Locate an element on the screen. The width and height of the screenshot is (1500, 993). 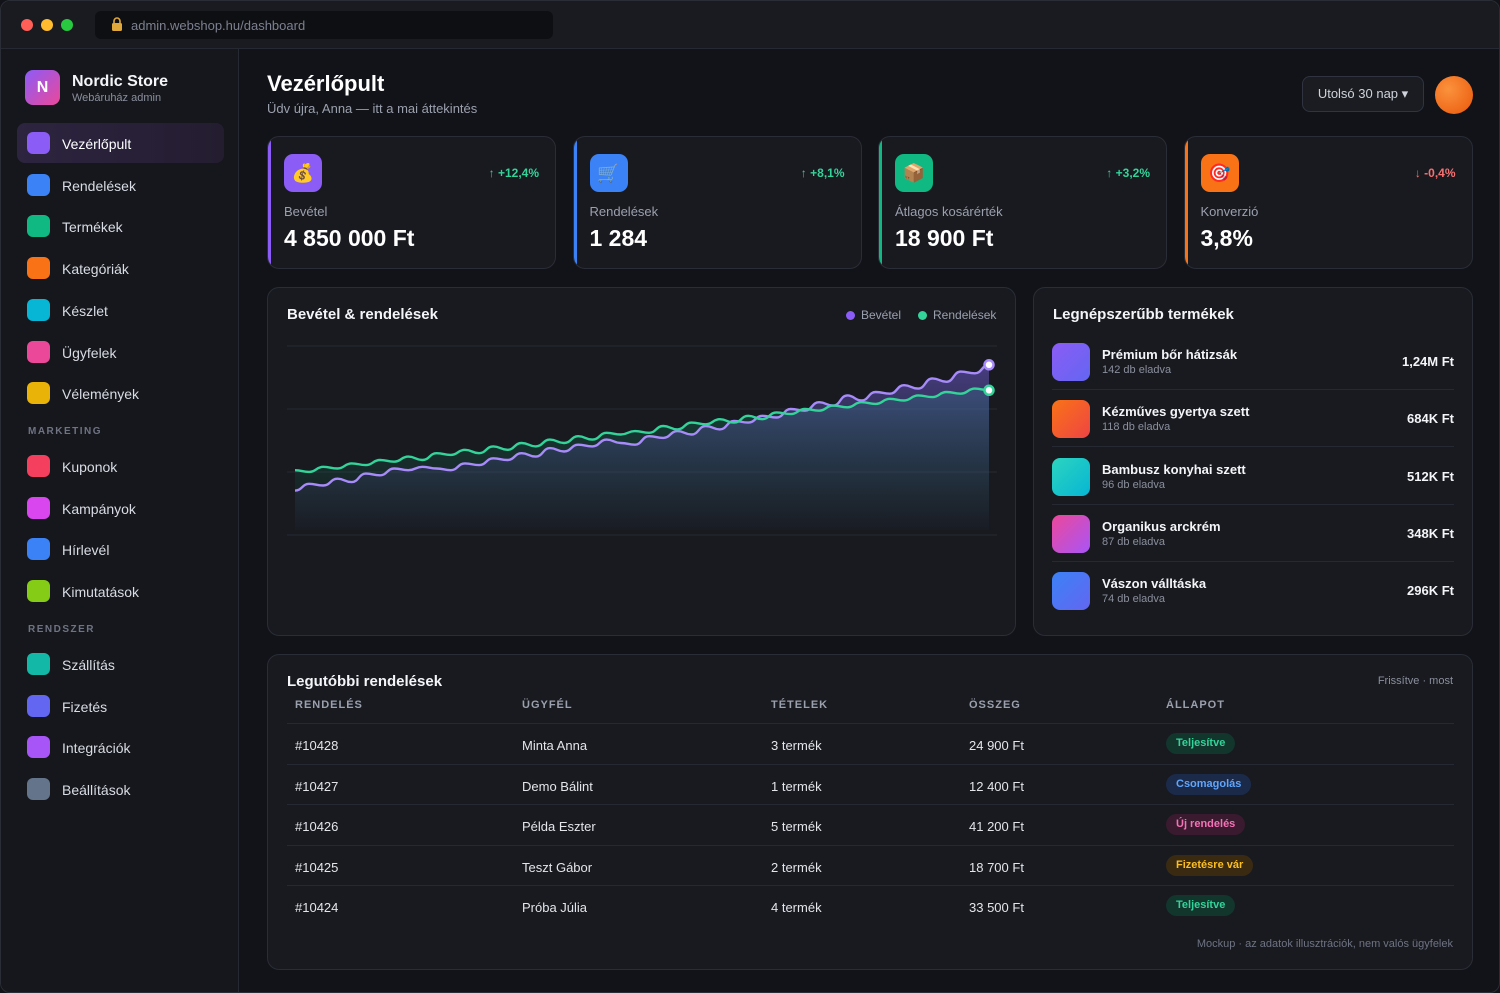
page-title: Vezérlőpult is located at coordinates (326, 83).